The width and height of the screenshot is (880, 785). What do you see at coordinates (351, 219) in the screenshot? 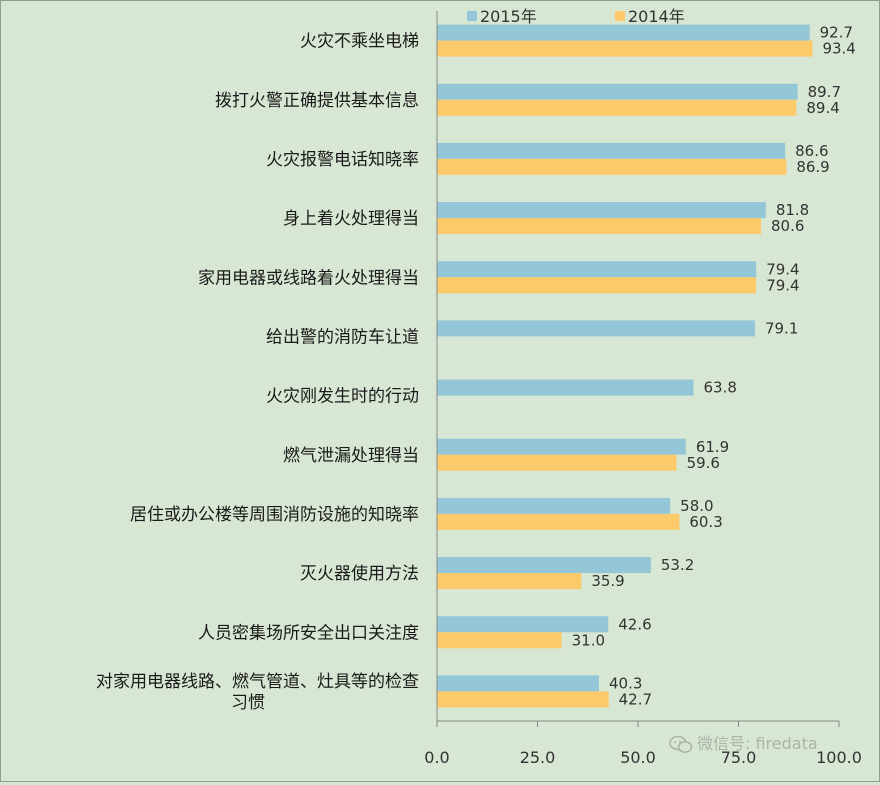
I see `category-label-3: 身上着火处理得当` at bounding box center [351, 219].